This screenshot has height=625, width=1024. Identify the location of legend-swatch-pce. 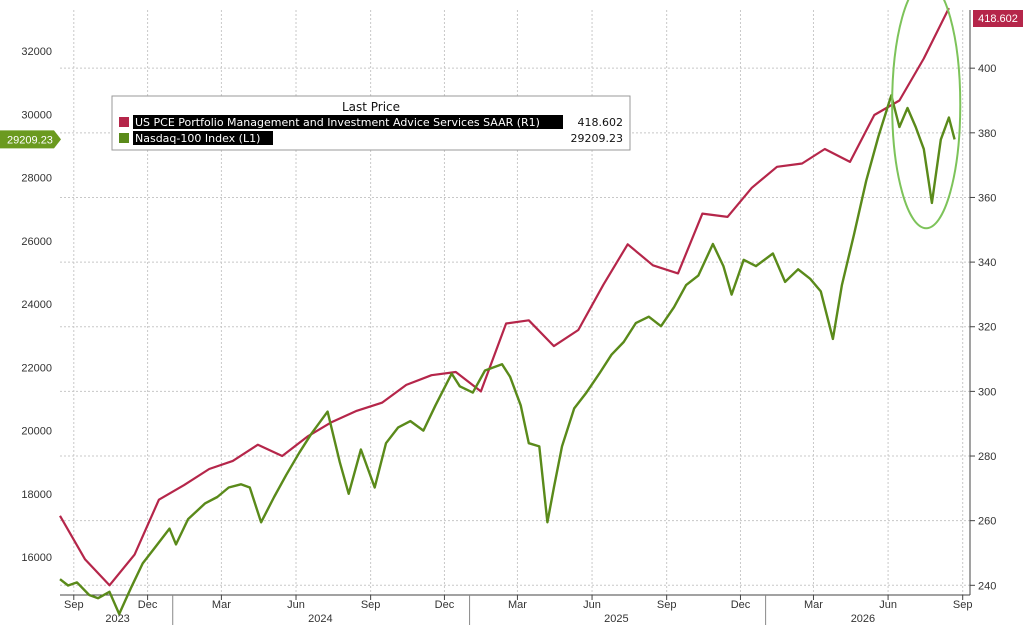
(124, 122).